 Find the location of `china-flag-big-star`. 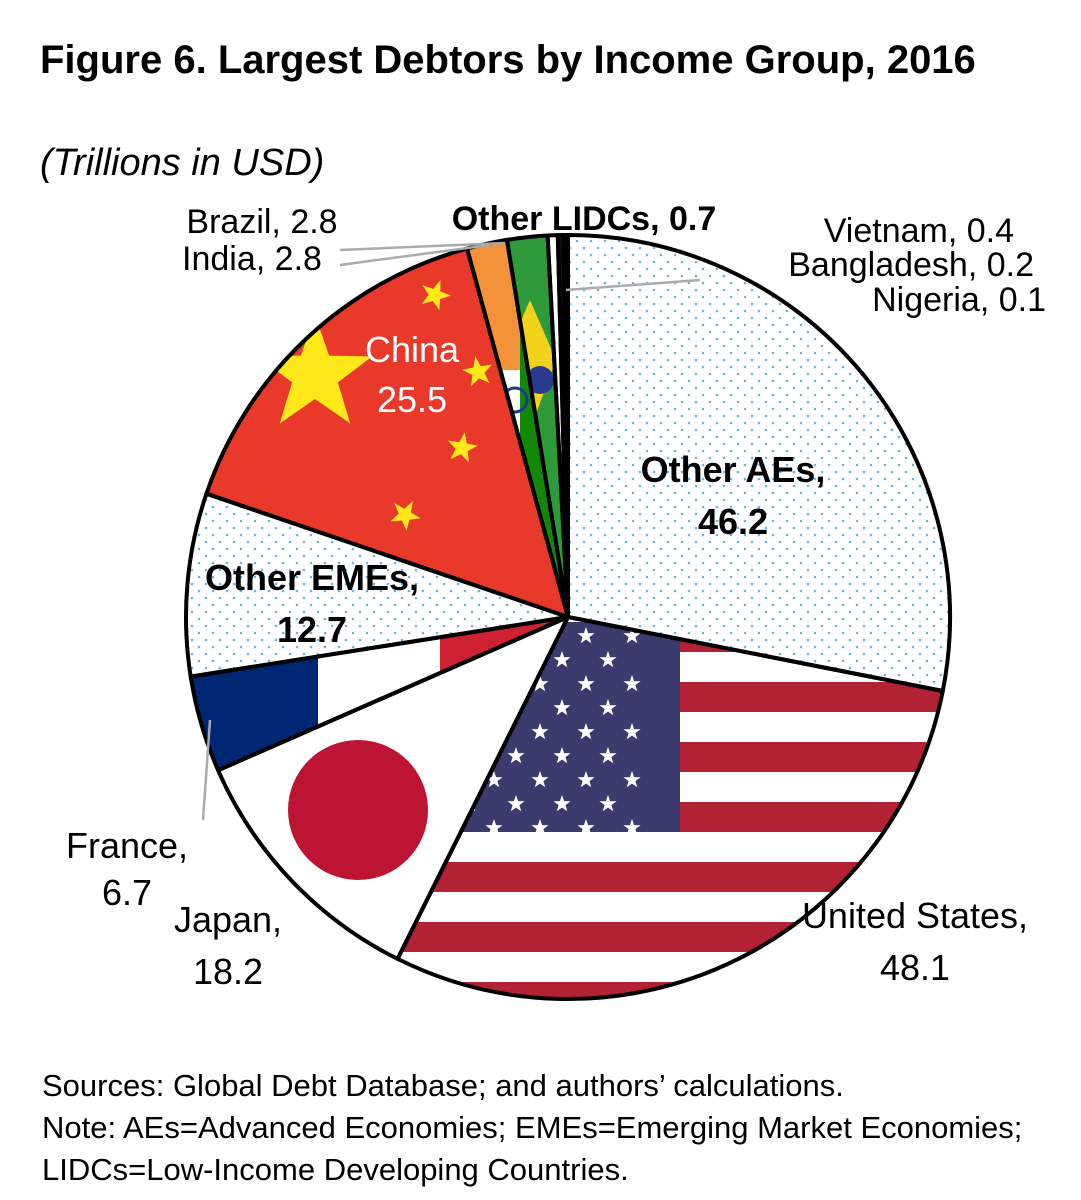

china-flag-big-star is located at coordinates (315, 369).